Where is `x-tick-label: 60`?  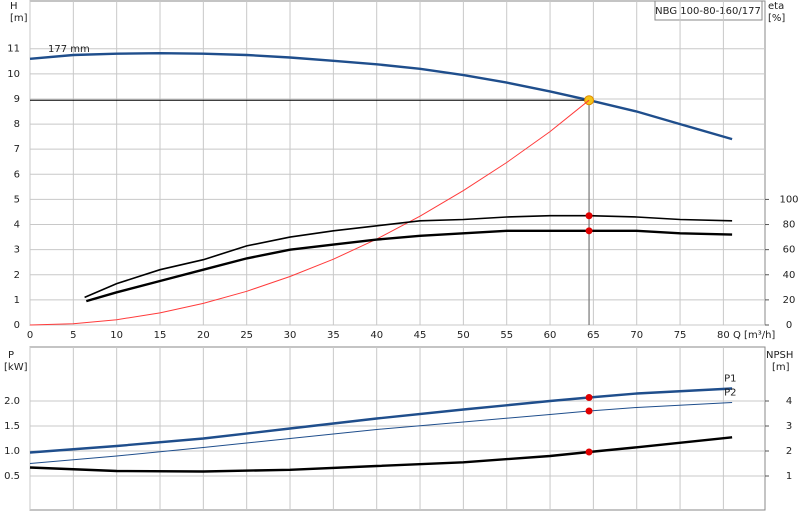
x-tick-label: 60 is located at coordinates (550, 335).